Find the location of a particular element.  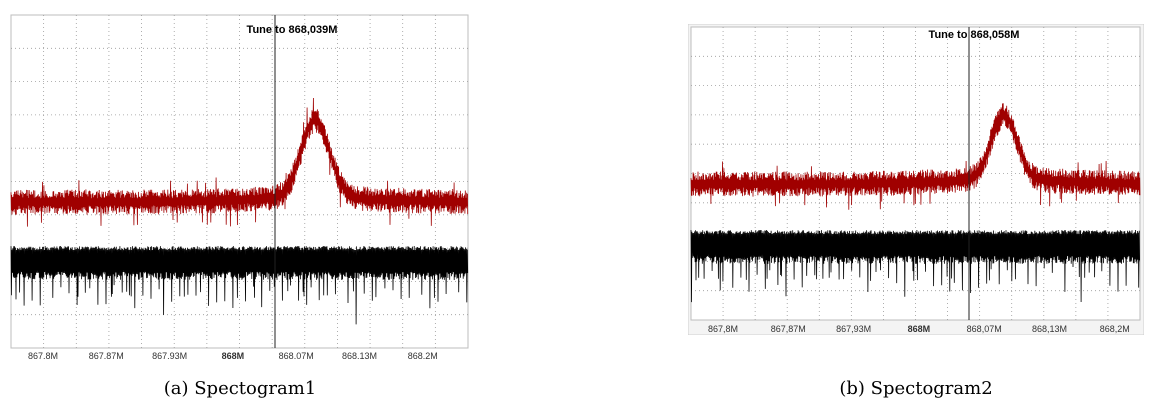

x-tick-label: 868.13M is located at coordinates (359, 356).